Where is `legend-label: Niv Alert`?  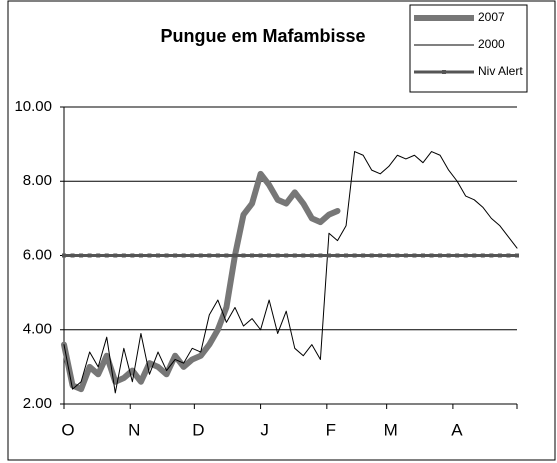
legend-label: Niv Alert is located at coordinates (500, 71).